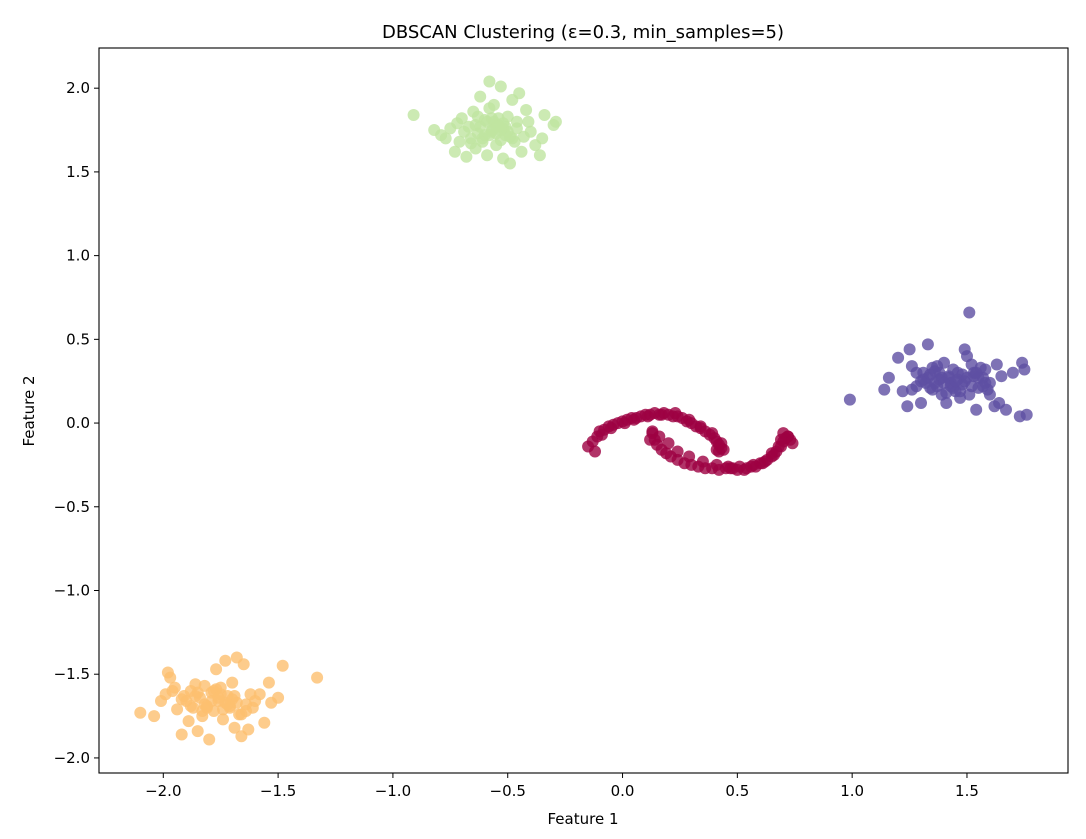 The image size is (1086, 839). I want to click on x-tick-label: −2.0, so click(163, 791).